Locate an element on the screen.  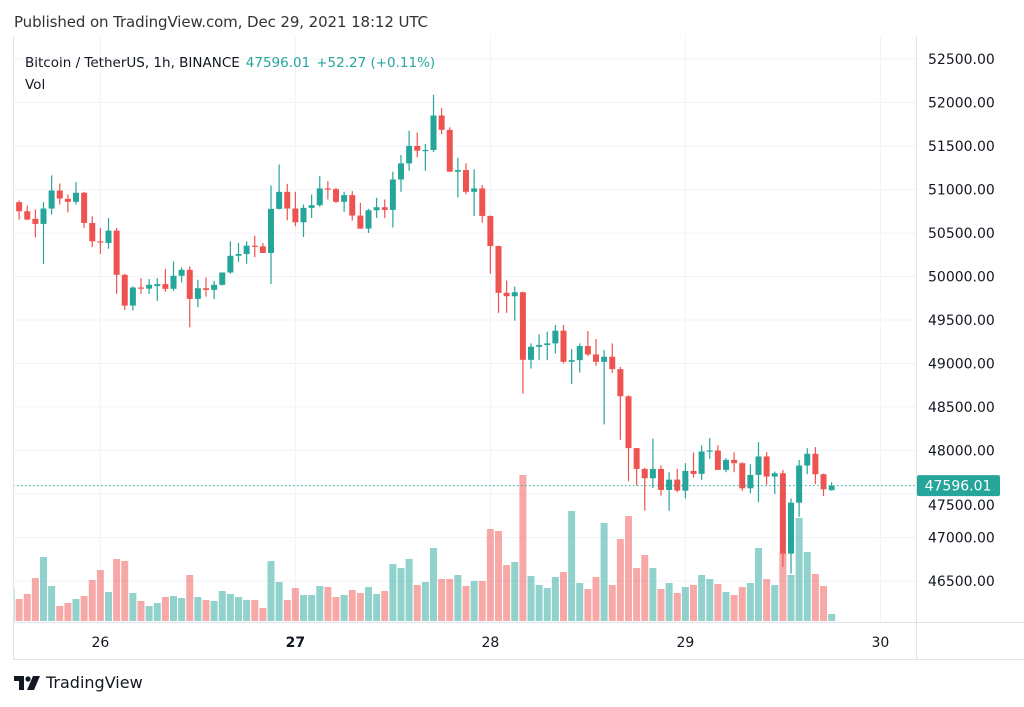
price-tick-label: 46500.00 is located at coordinates (961, 582).